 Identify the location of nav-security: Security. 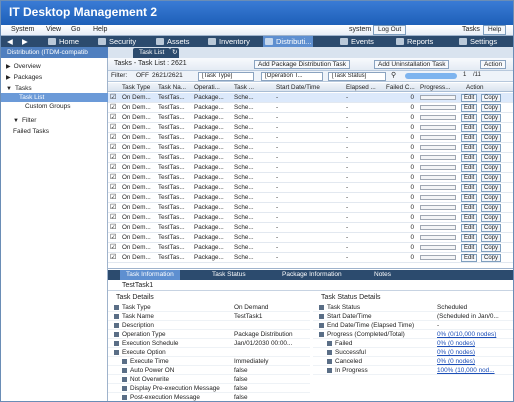
(117, 41).